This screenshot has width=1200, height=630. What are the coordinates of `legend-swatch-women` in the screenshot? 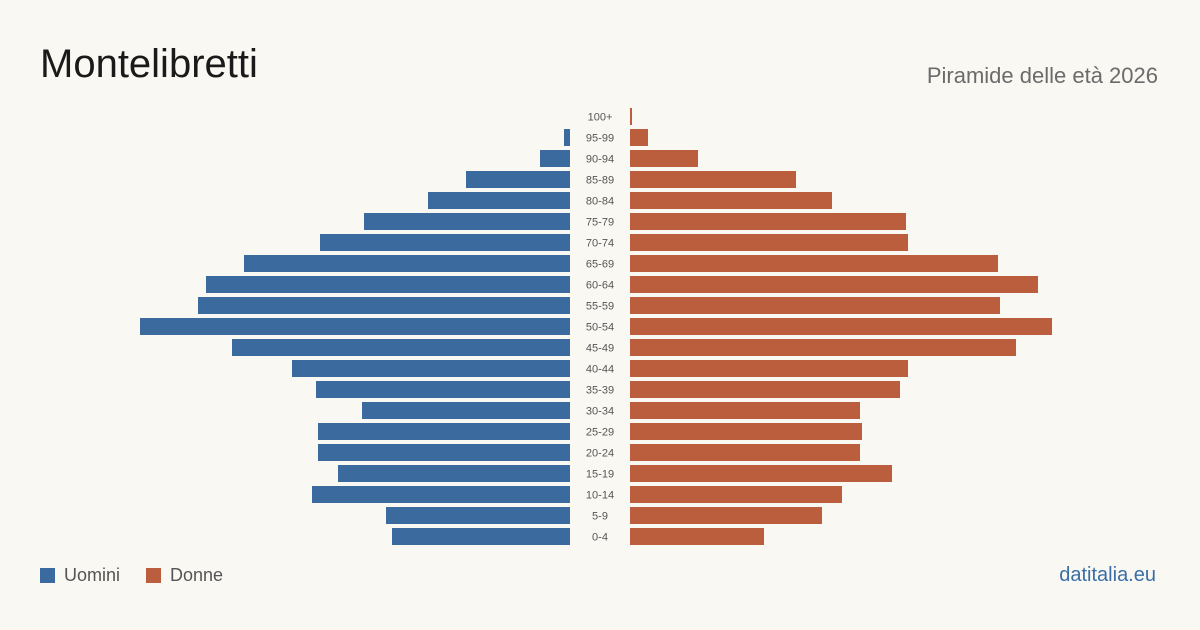 It's located at (154, 575).